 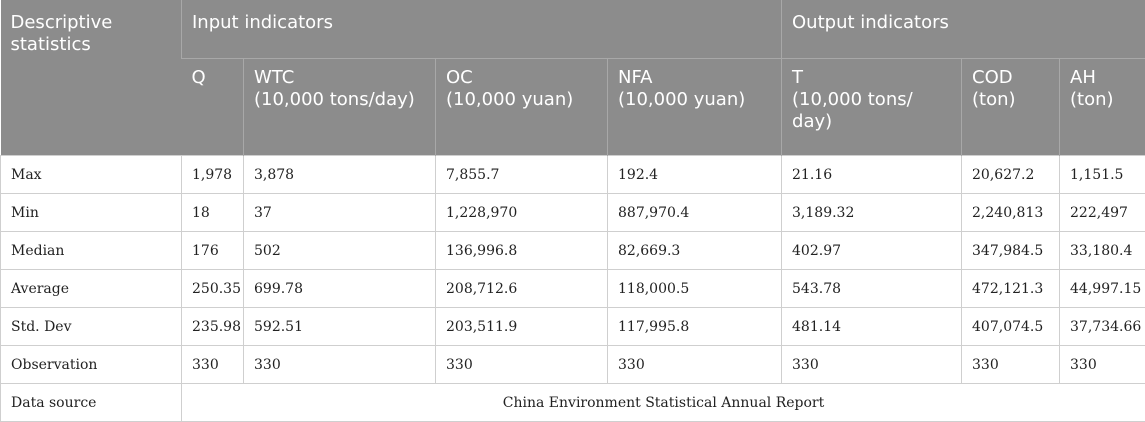 What do you see at coordinates (91, 78) in the screenshot?
I see `descriptive-statistics-header: Descriptive statistics` at bounding box center [91, 78].